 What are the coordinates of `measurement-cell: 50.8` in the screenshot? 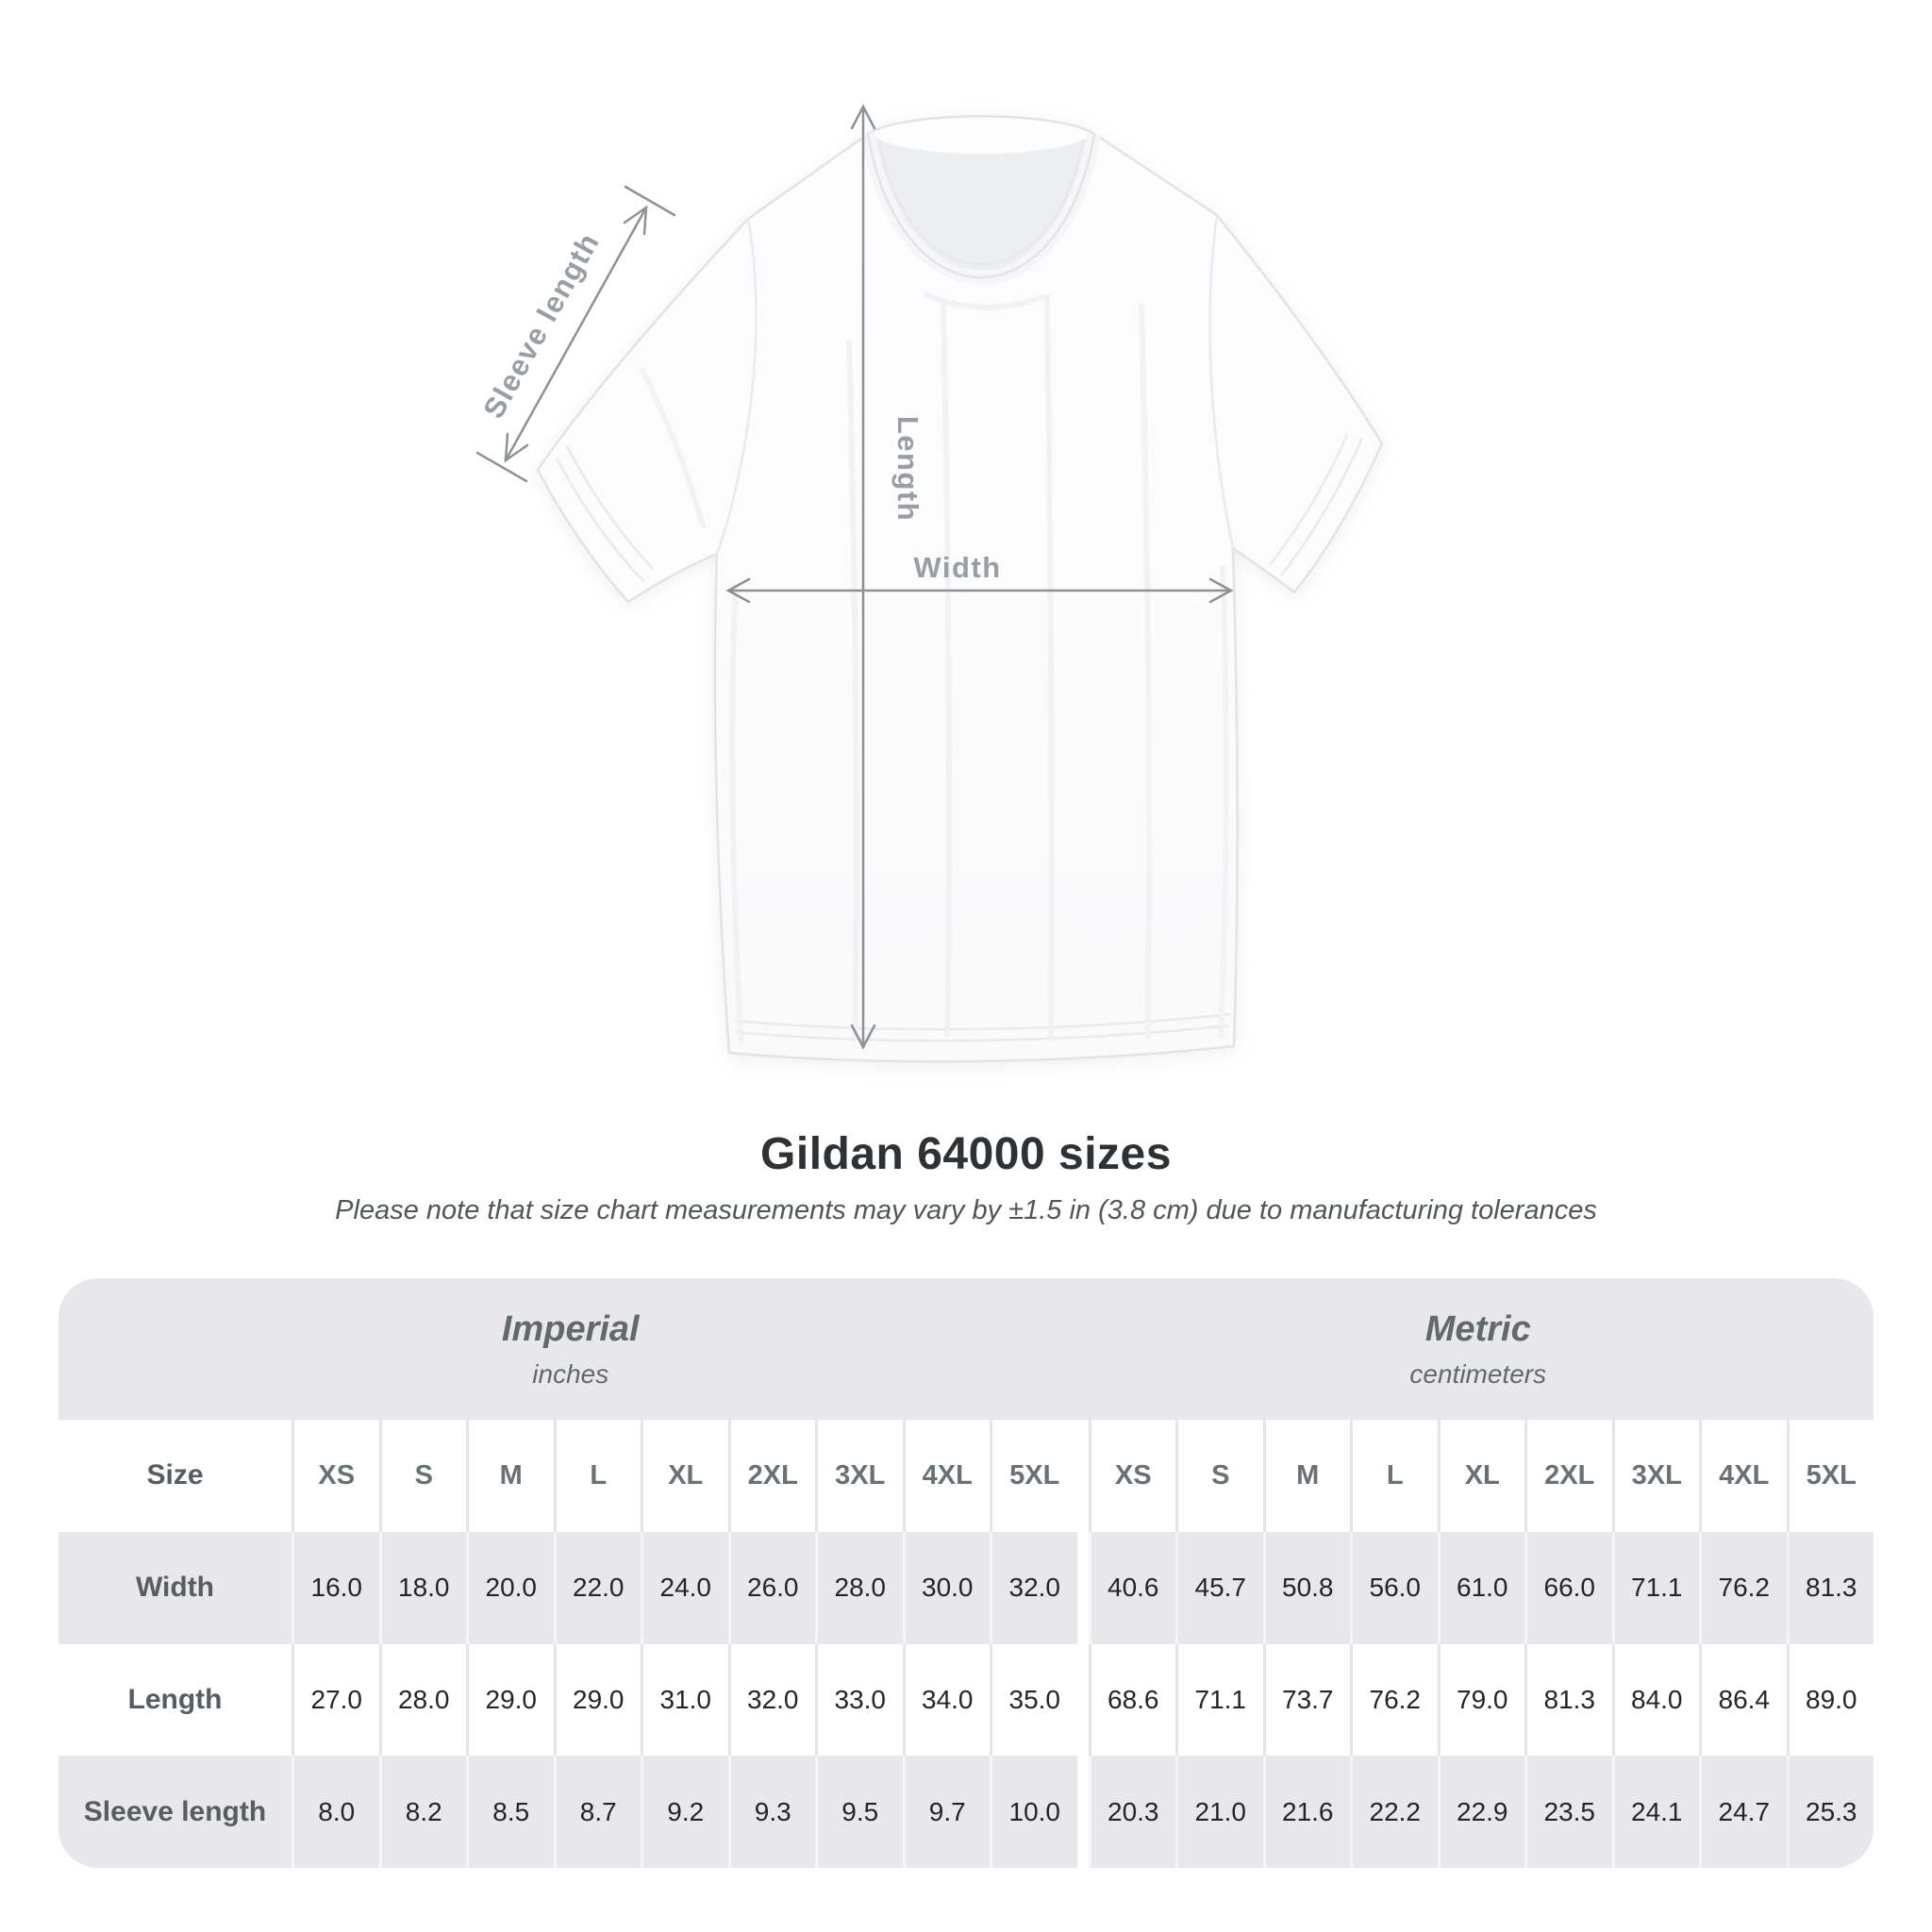 It's located at (1306, 1588).